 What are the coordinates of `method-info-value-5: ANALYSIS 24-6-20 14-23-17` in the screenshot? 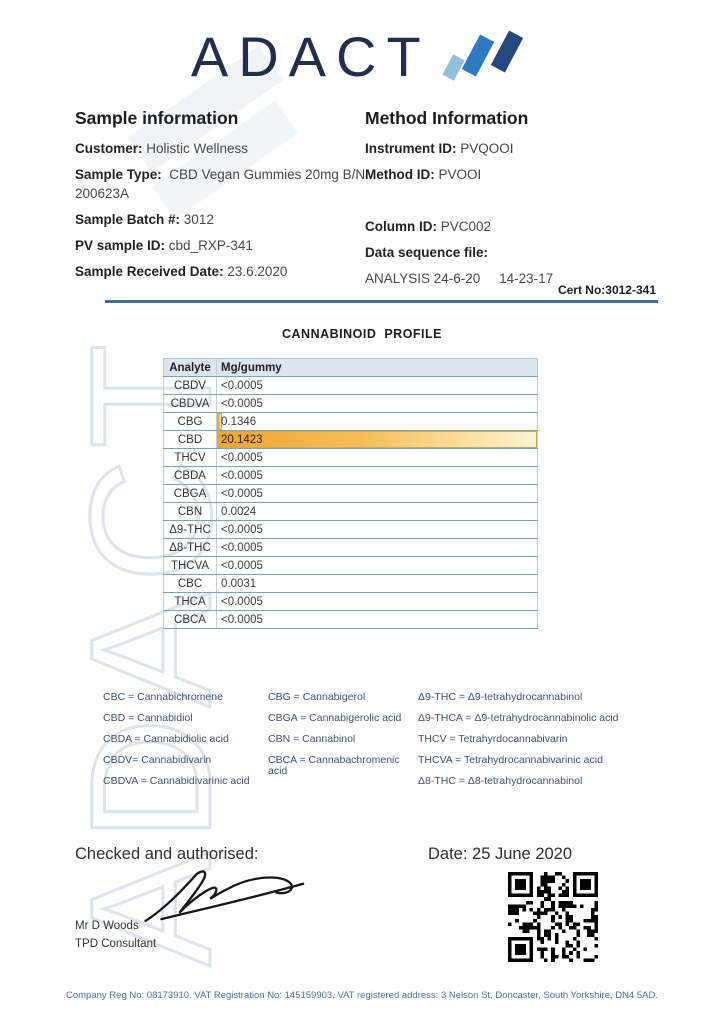 It's located at (459, 278).